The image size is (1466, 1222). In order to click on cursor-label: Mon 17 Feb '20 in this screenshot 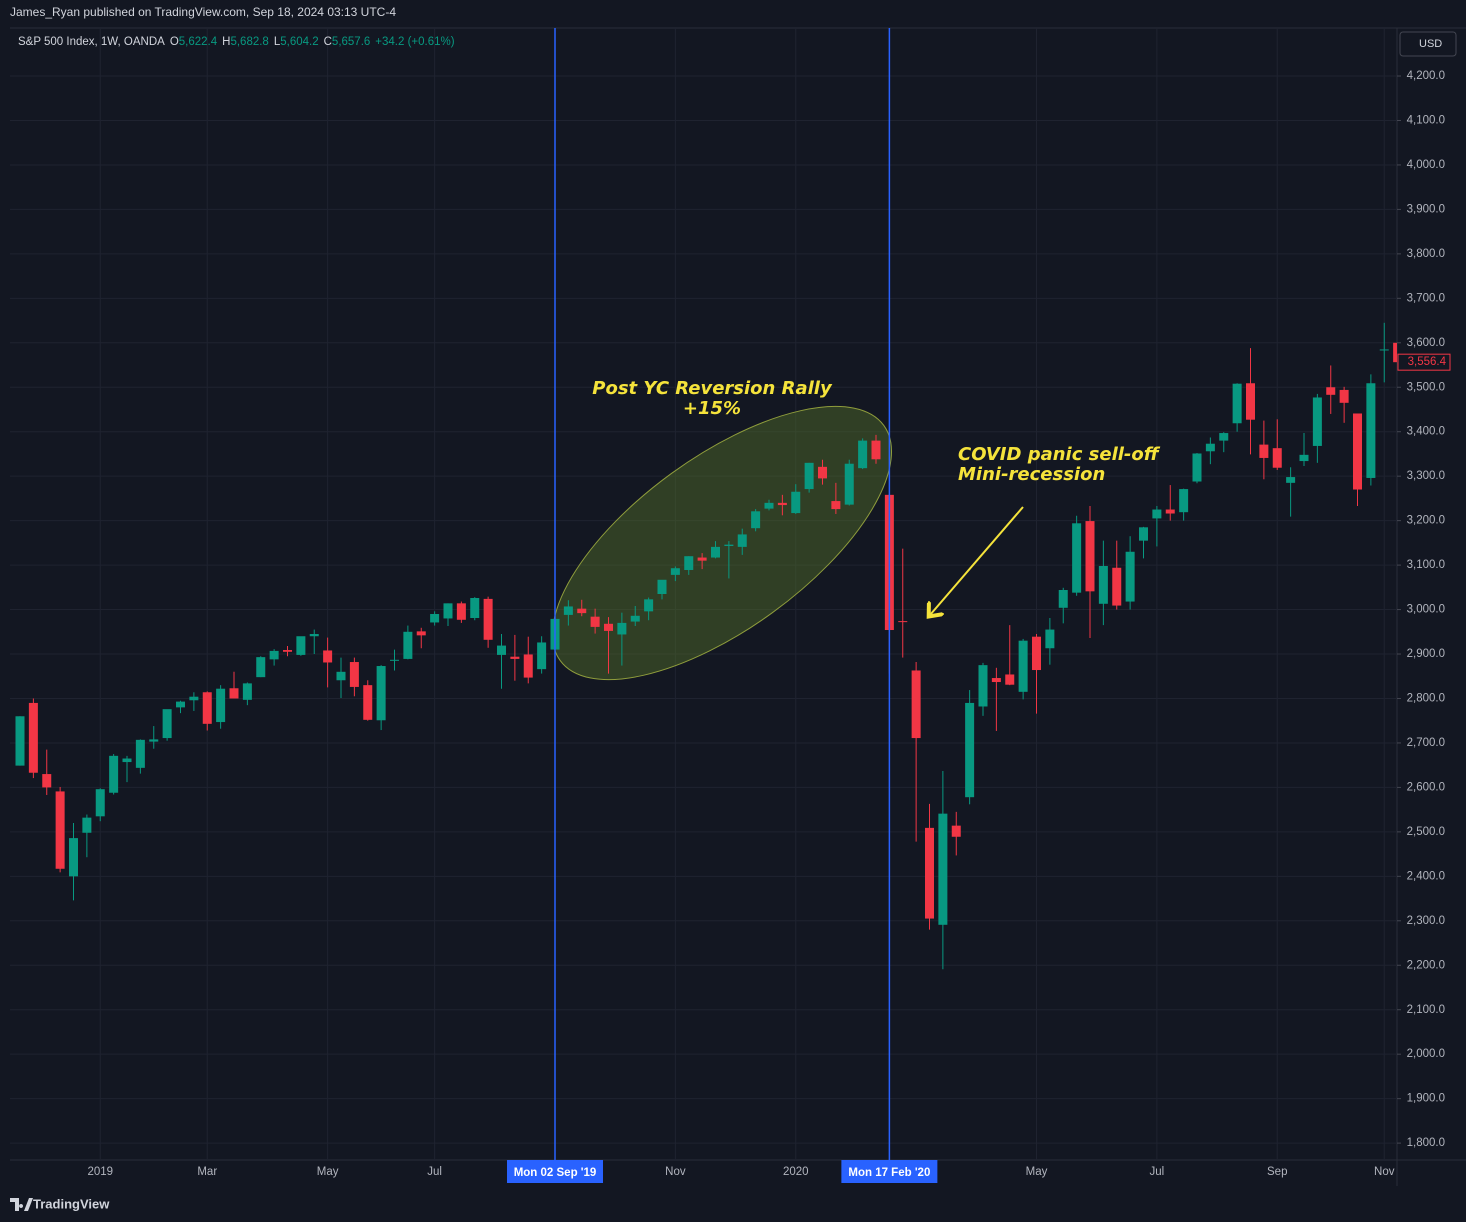, I will do `click(889, 1173)`.